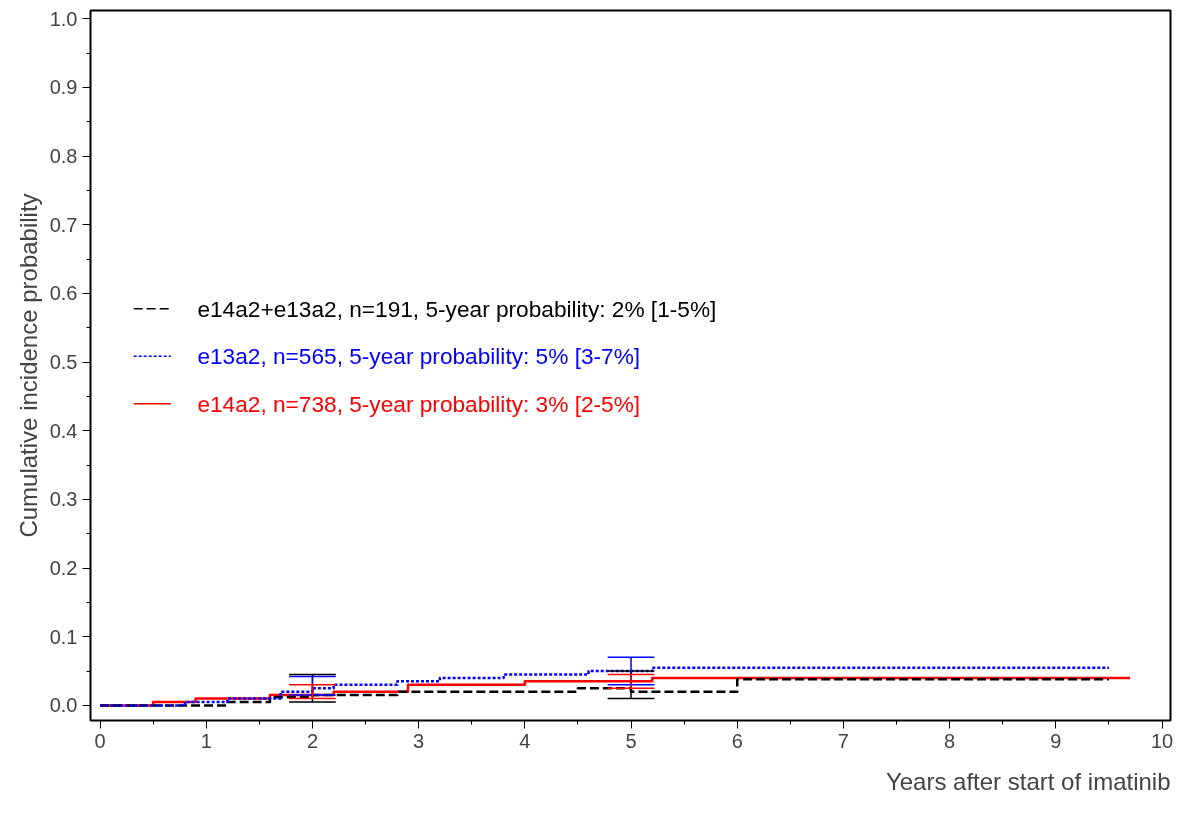  What do you see at coordinates (63, 18) in the screenshot?
I see `y-tick-label: 1.0` at bounding box center [63, 18].